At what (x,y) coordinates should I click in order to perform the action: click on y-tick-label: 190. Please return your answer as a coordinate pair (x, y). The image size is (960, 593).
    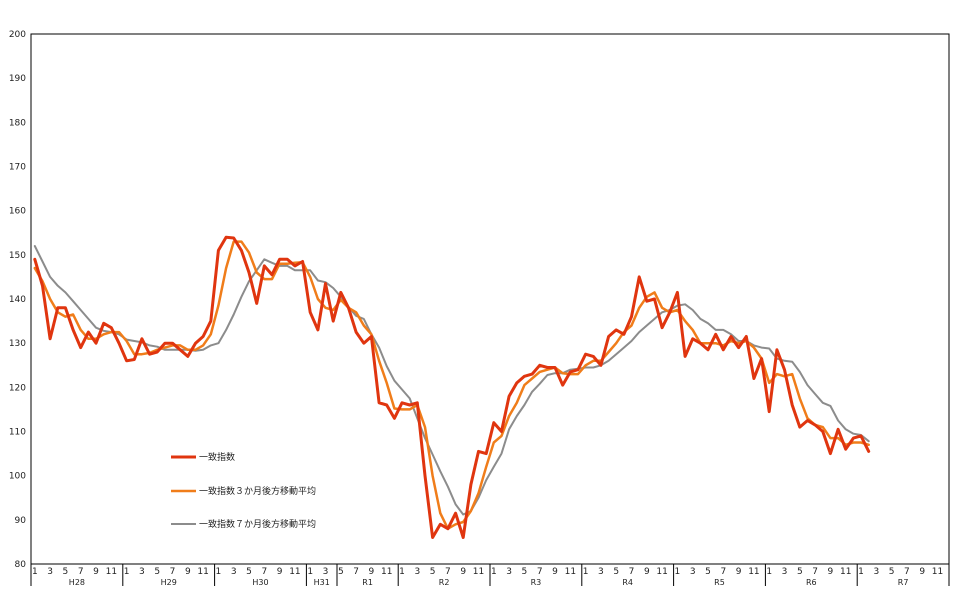
    Looking at the image, I should click on (17, 79).